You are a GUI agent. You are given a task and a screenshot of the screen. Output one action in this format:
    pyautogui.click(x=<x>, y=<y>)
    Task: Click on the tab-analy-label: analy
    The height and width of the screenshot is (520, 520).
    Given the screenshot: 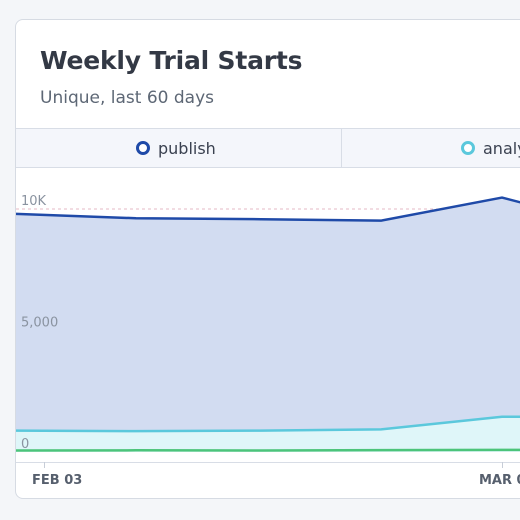 What is the action you would take?
    pyautogui.click(x=501, y=148)
    